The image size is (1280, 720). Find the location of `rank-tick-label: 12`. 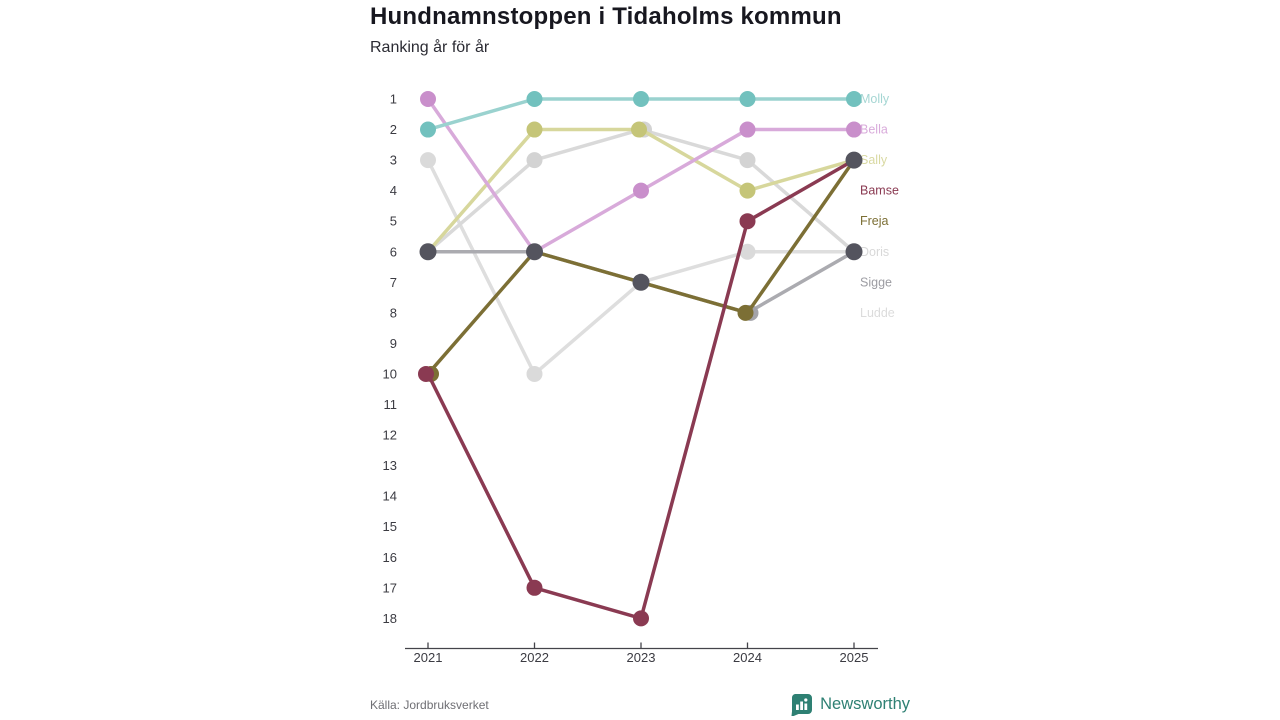

rank-tick-label: 12 is located at coordinates (390, 435).